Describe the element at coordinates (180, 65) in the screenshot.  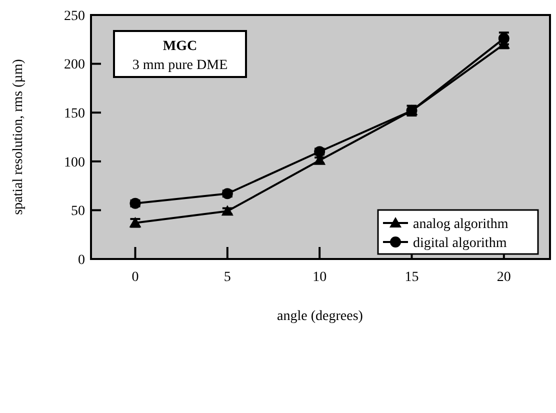
I see `annotation: 3 mm pure DME` at that location.